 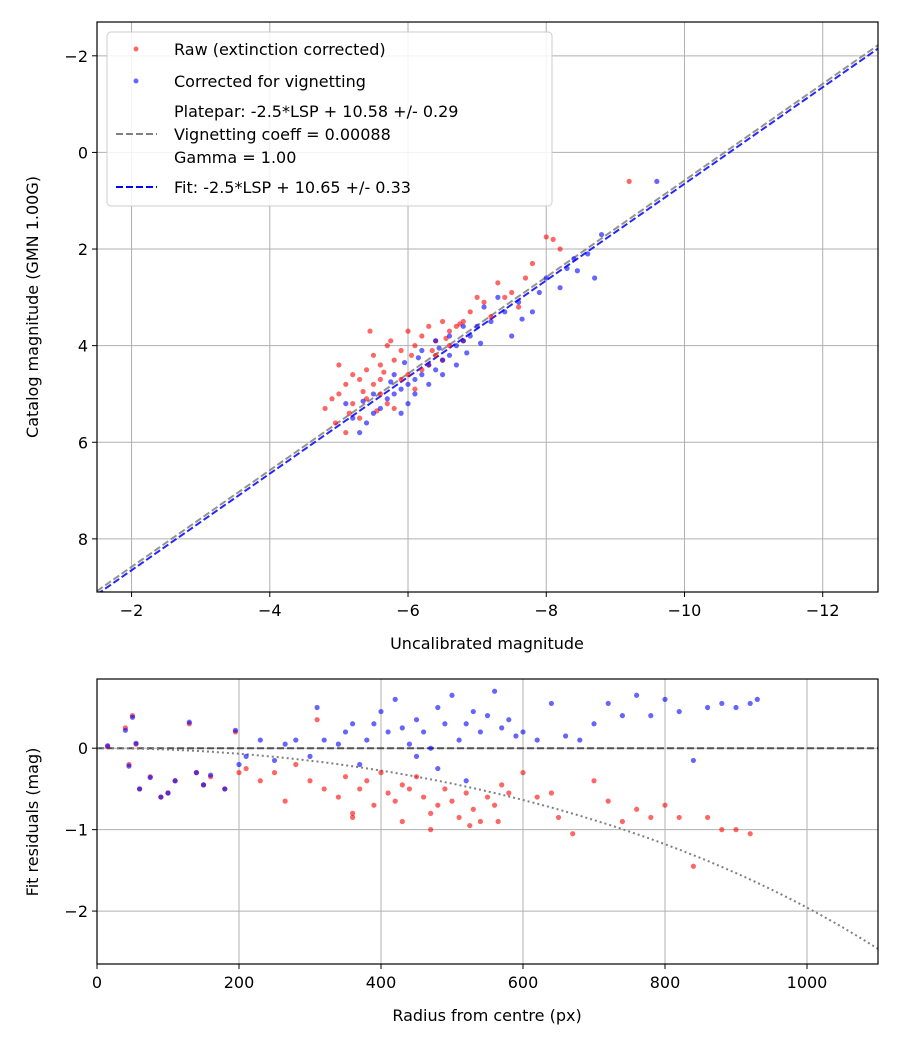 I want to click on y-tick-label: 6, so click(x=83, y=442).